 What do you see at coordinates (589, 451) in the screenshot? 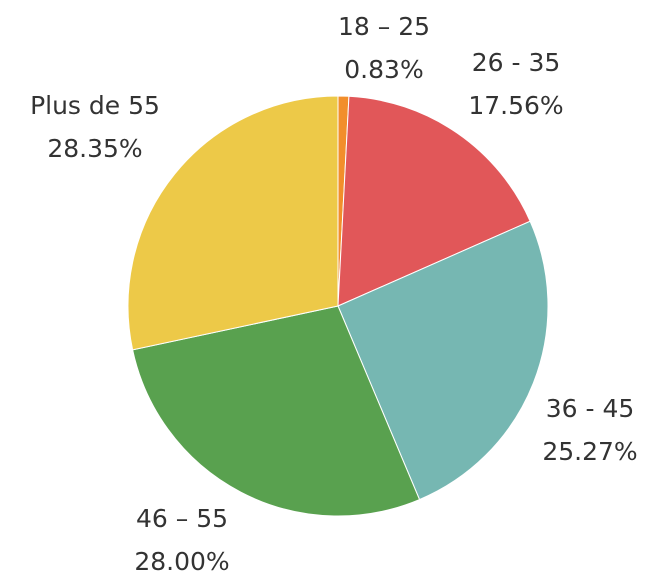
I see `slice-value-label: 25.27%` at bounding box center [589, 451].